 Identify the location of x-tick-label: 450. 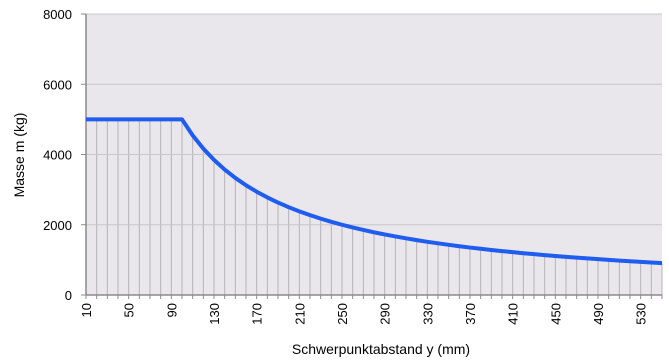
(555, 314).